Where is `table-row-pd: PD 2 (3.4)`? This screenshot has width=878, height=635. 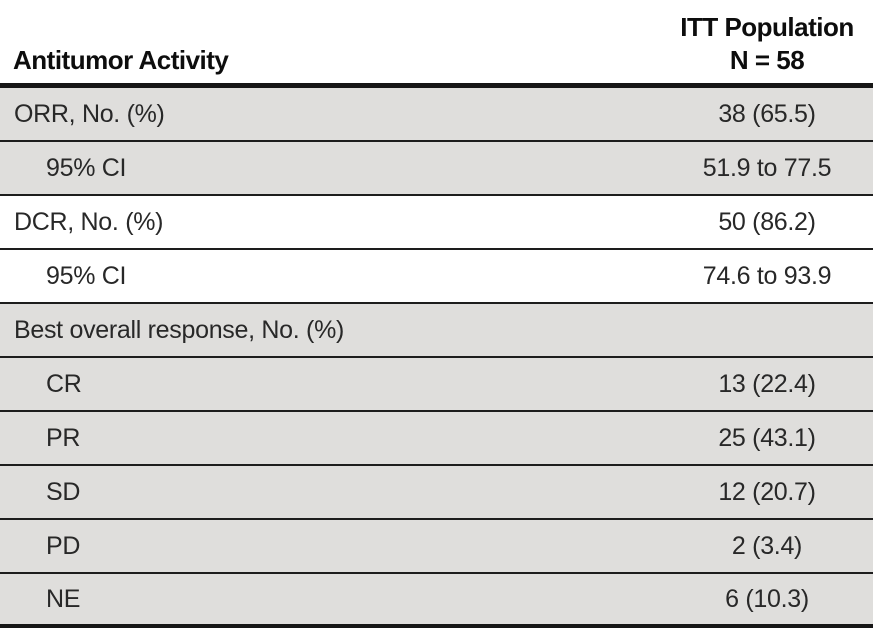
table-row-pd: PD 2 (3.4) is located at coordinates (436, 547).